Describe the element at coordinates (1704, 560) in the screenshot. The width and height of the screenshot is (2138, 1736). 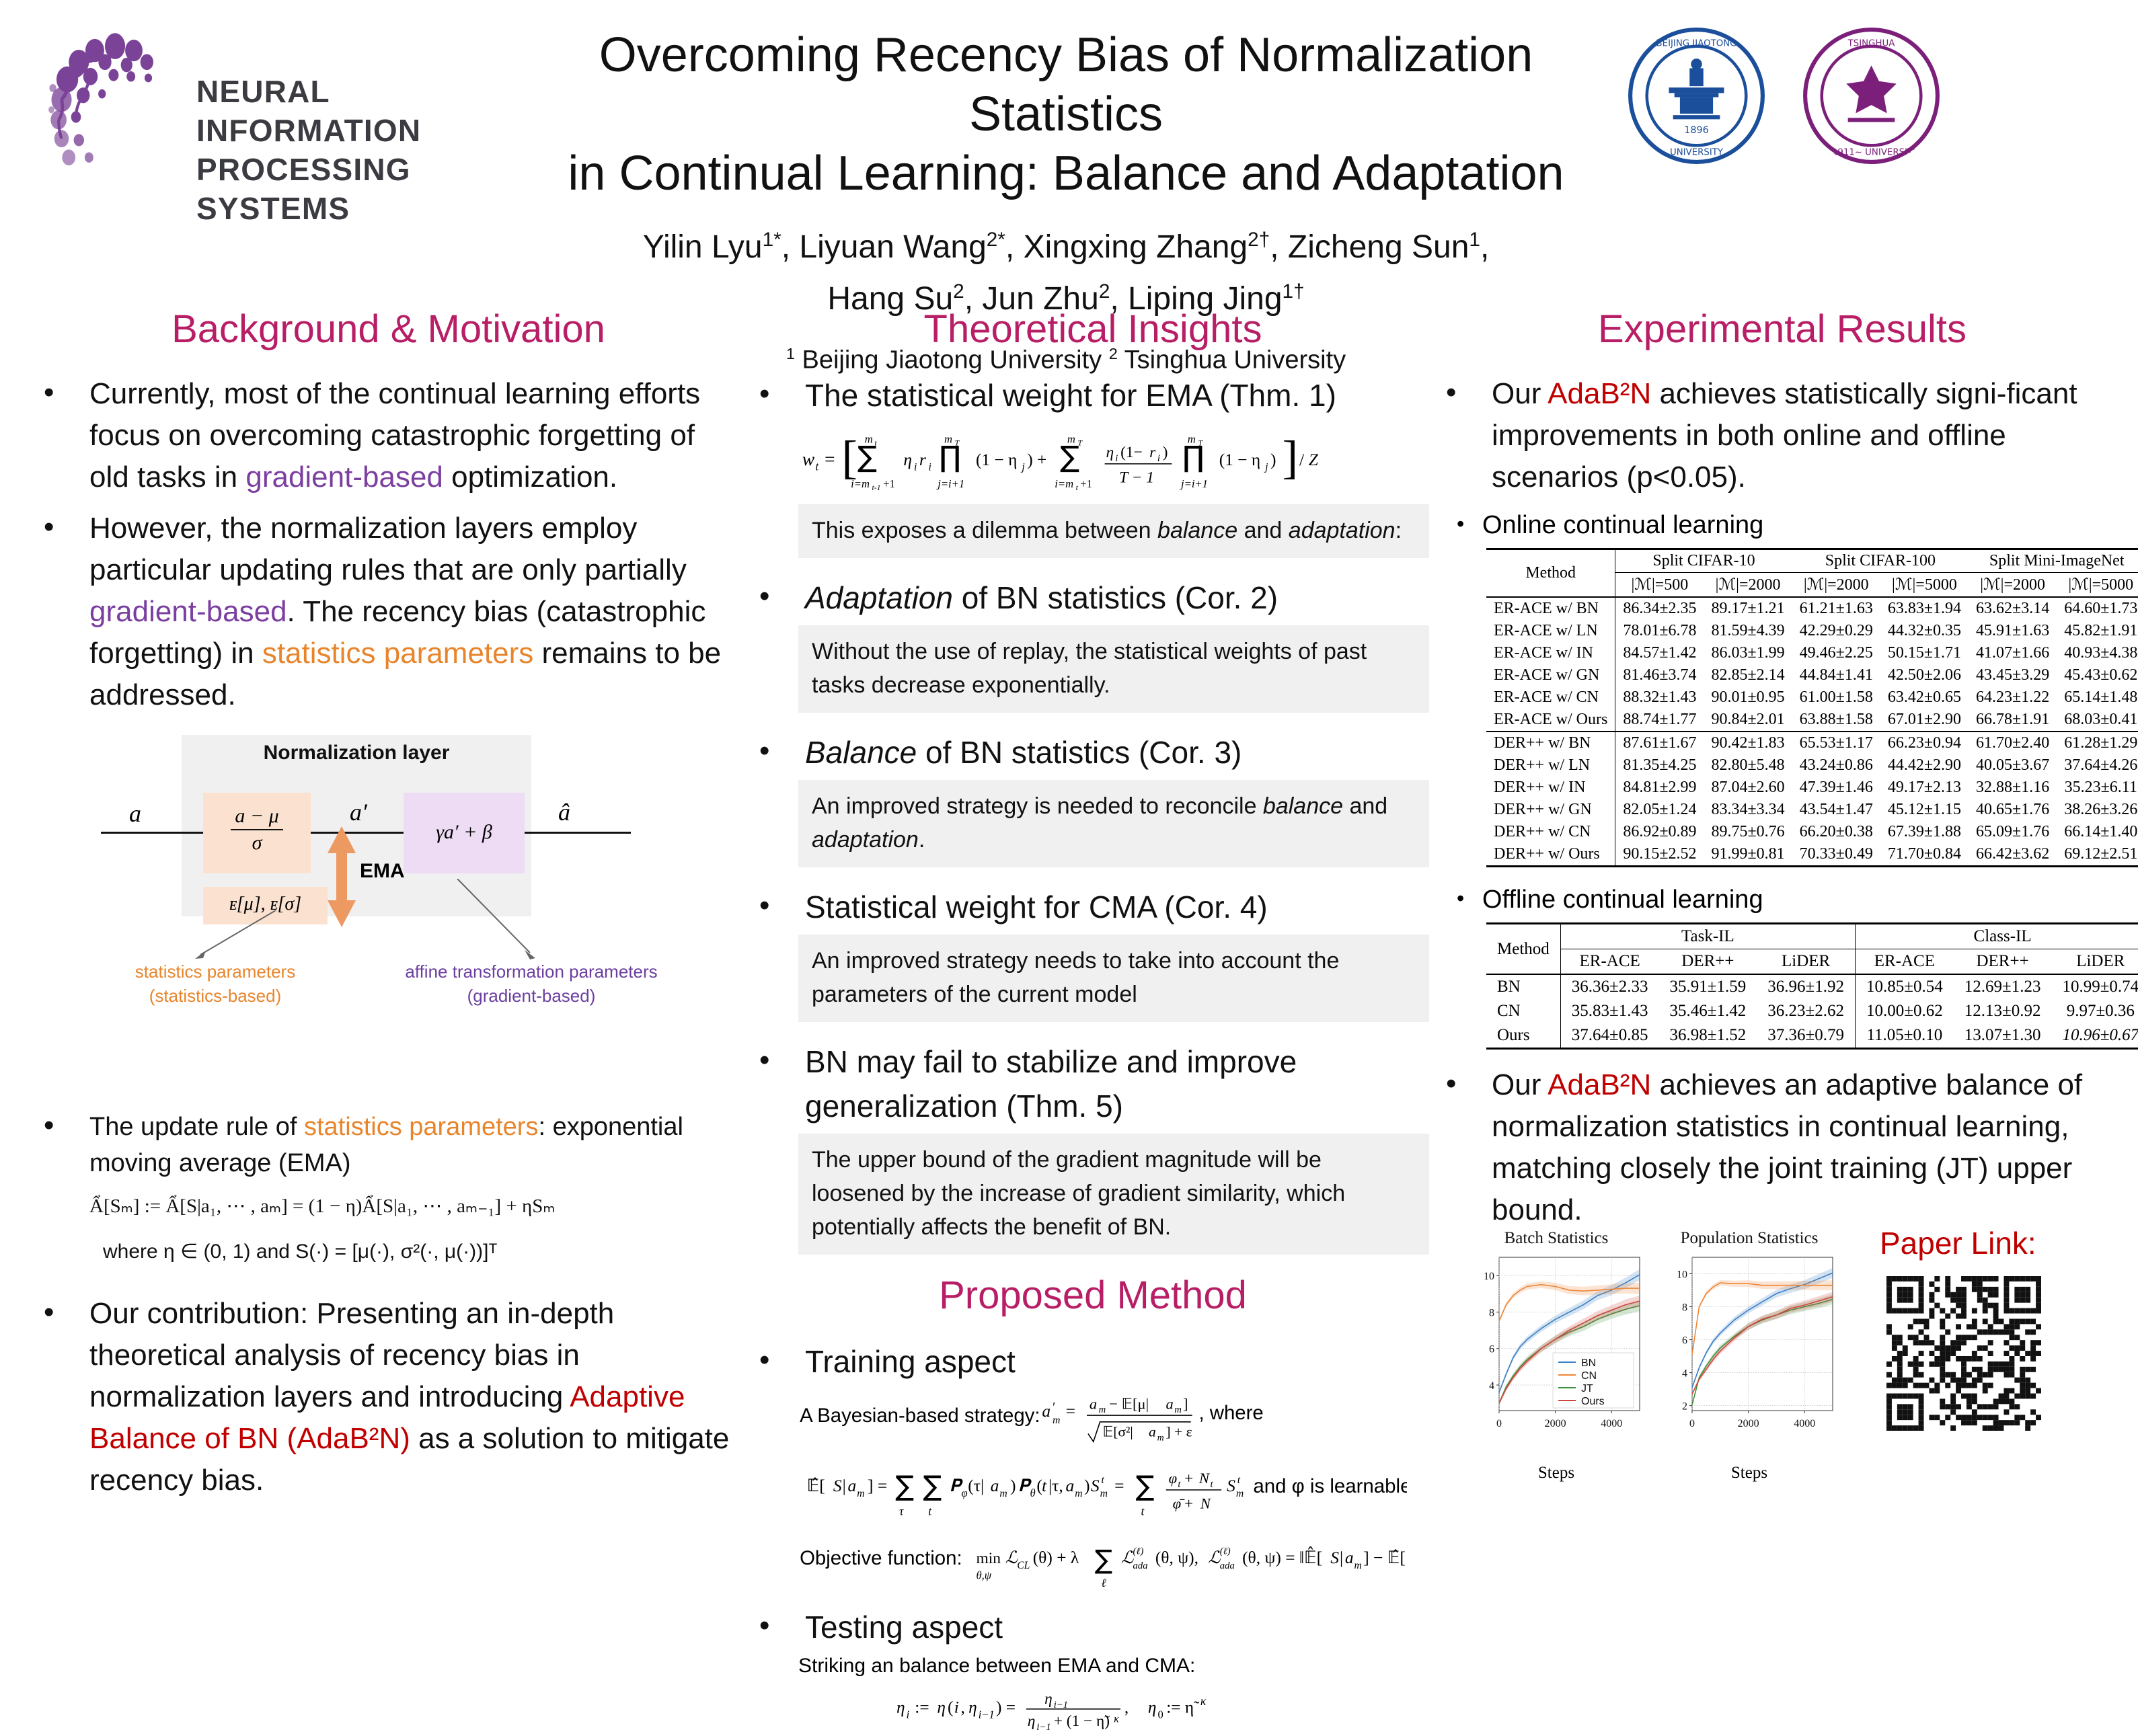
I see `online-group-cifar10: Split CIFAR-10` at that location.